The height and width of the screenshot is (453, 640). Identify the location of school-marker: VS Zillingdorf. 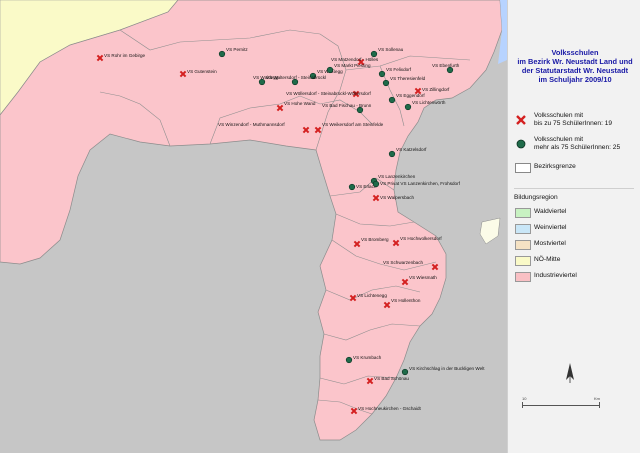
(432, 91).